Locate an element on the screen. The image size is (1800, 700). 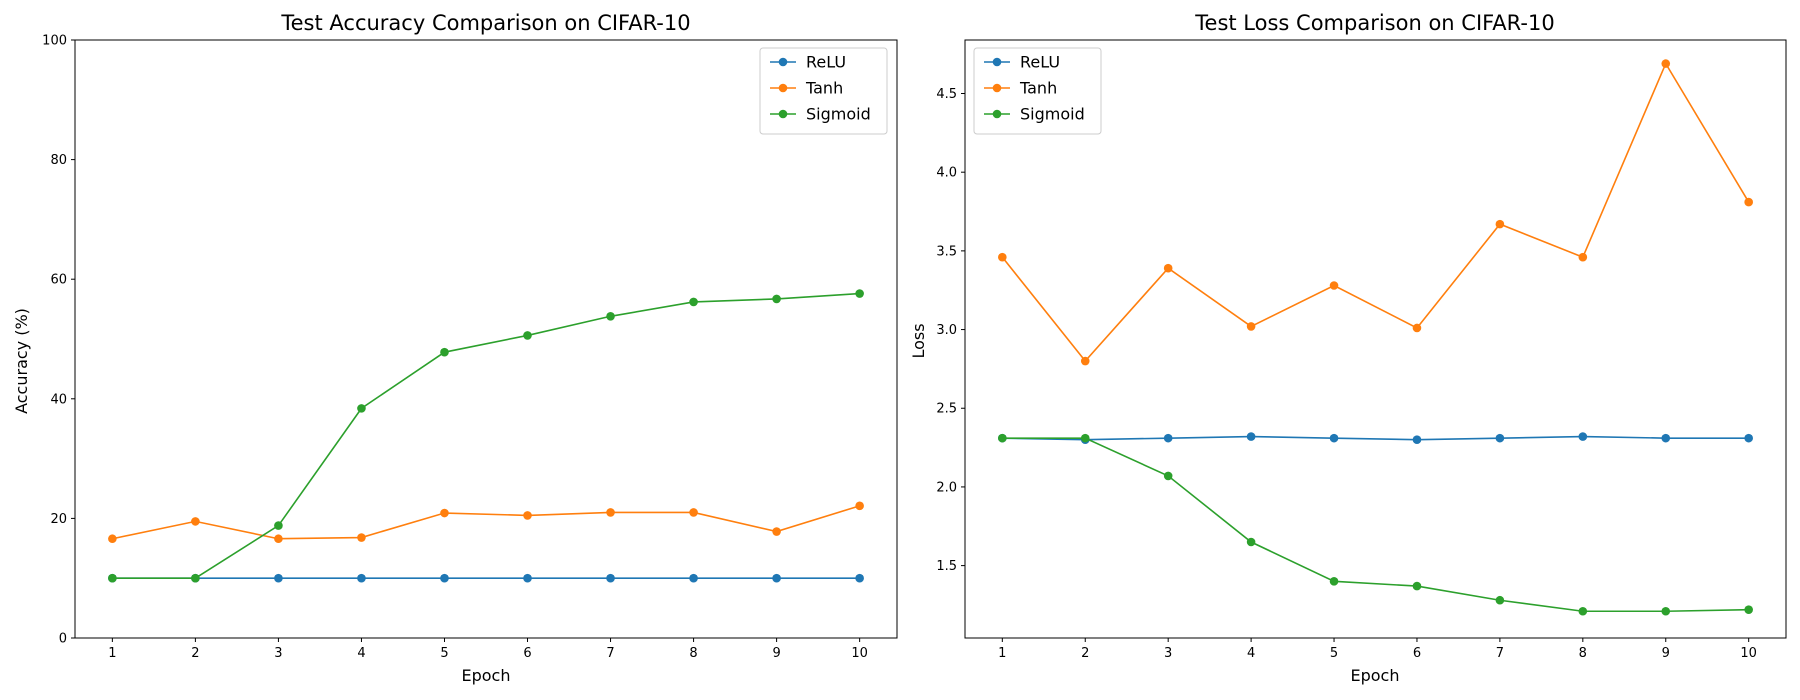
loss-chart-legend-box is located at coordinates (1037, 91).